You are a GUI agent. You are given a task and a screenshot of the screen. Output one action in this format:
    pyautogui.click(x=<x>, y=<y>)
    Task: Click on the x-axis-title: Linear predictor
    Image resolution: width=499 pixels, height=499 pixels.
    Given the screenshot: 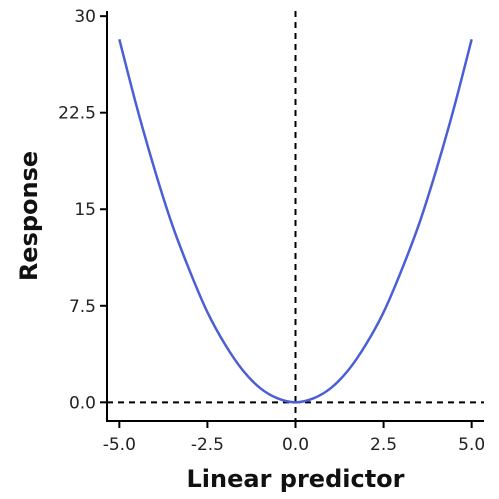 What is the action you would take?
    pyautogui.click(x=296, y=479)
    